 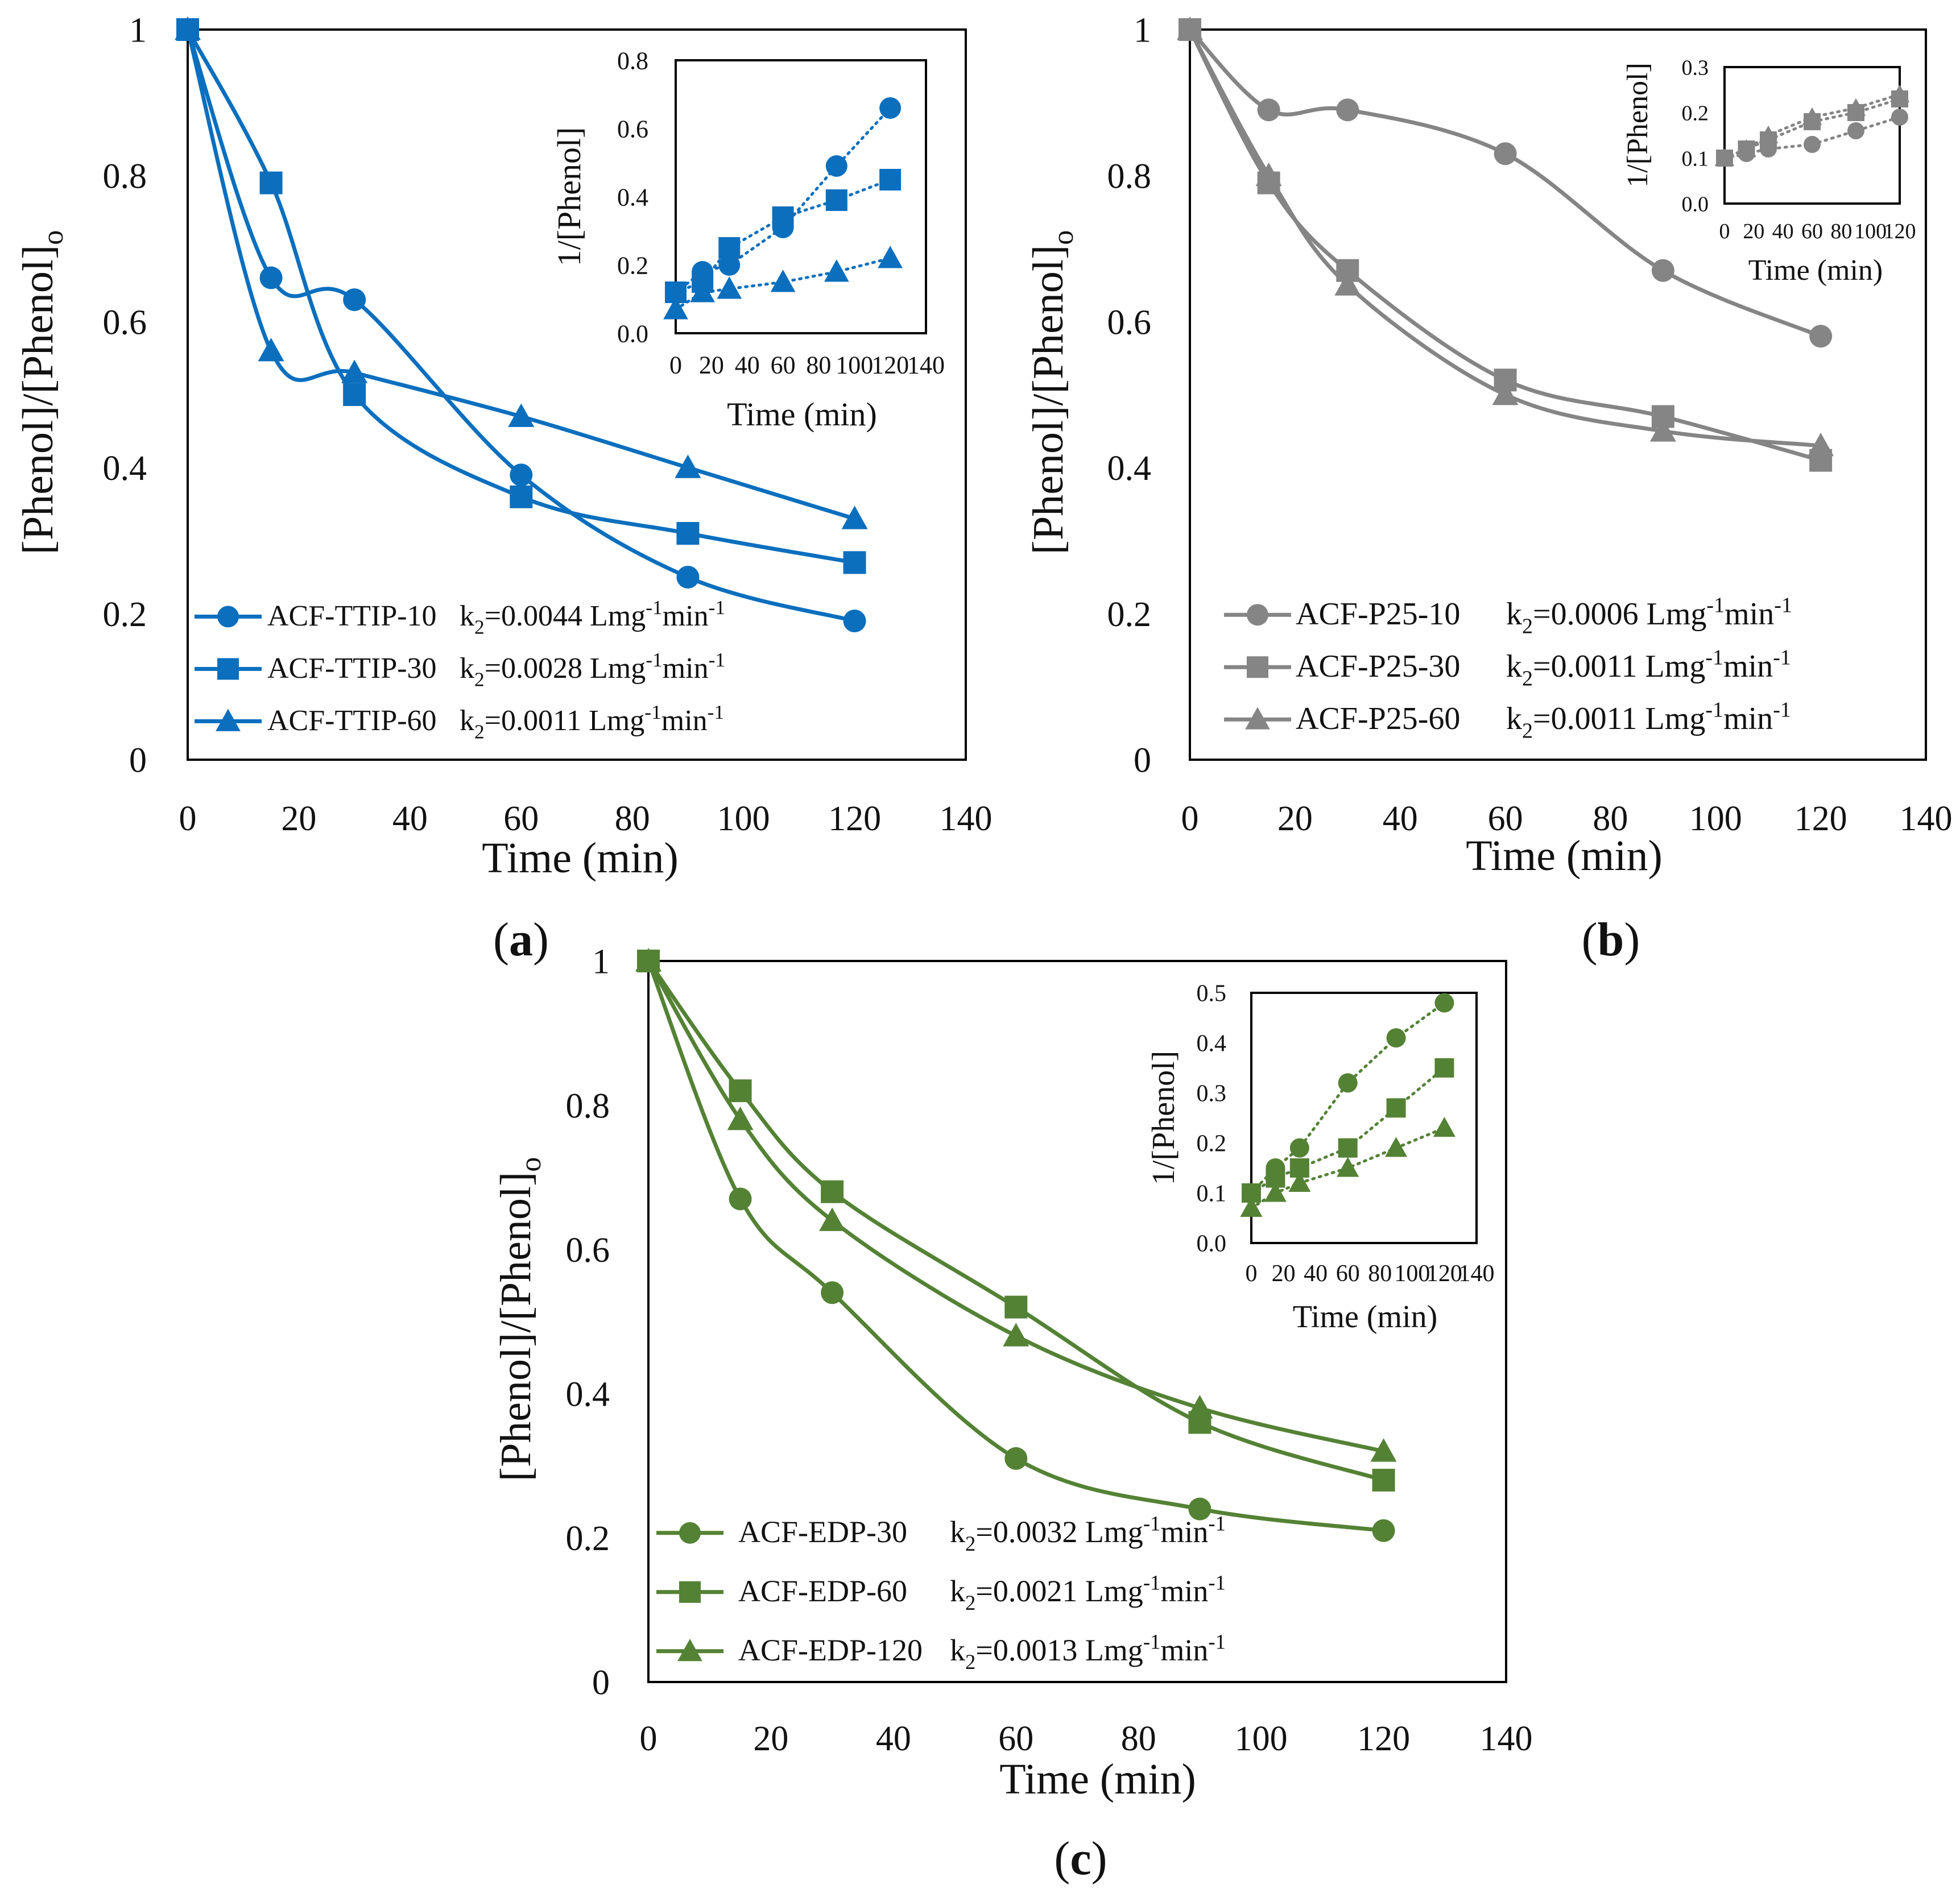 I want to click on panel-c-x-axis-title: Time (min), so click(x=1097, y=1779).